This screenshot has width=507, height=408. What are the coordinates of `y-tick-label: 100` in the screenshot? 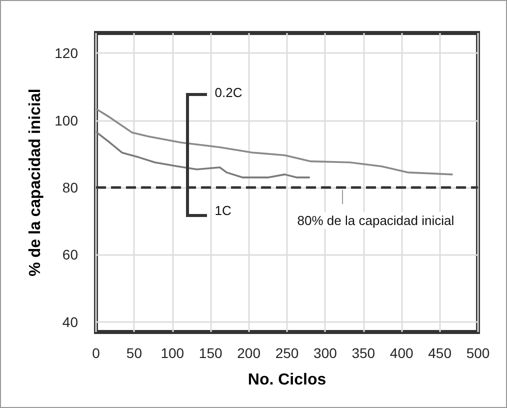 It's located at (66, 120).